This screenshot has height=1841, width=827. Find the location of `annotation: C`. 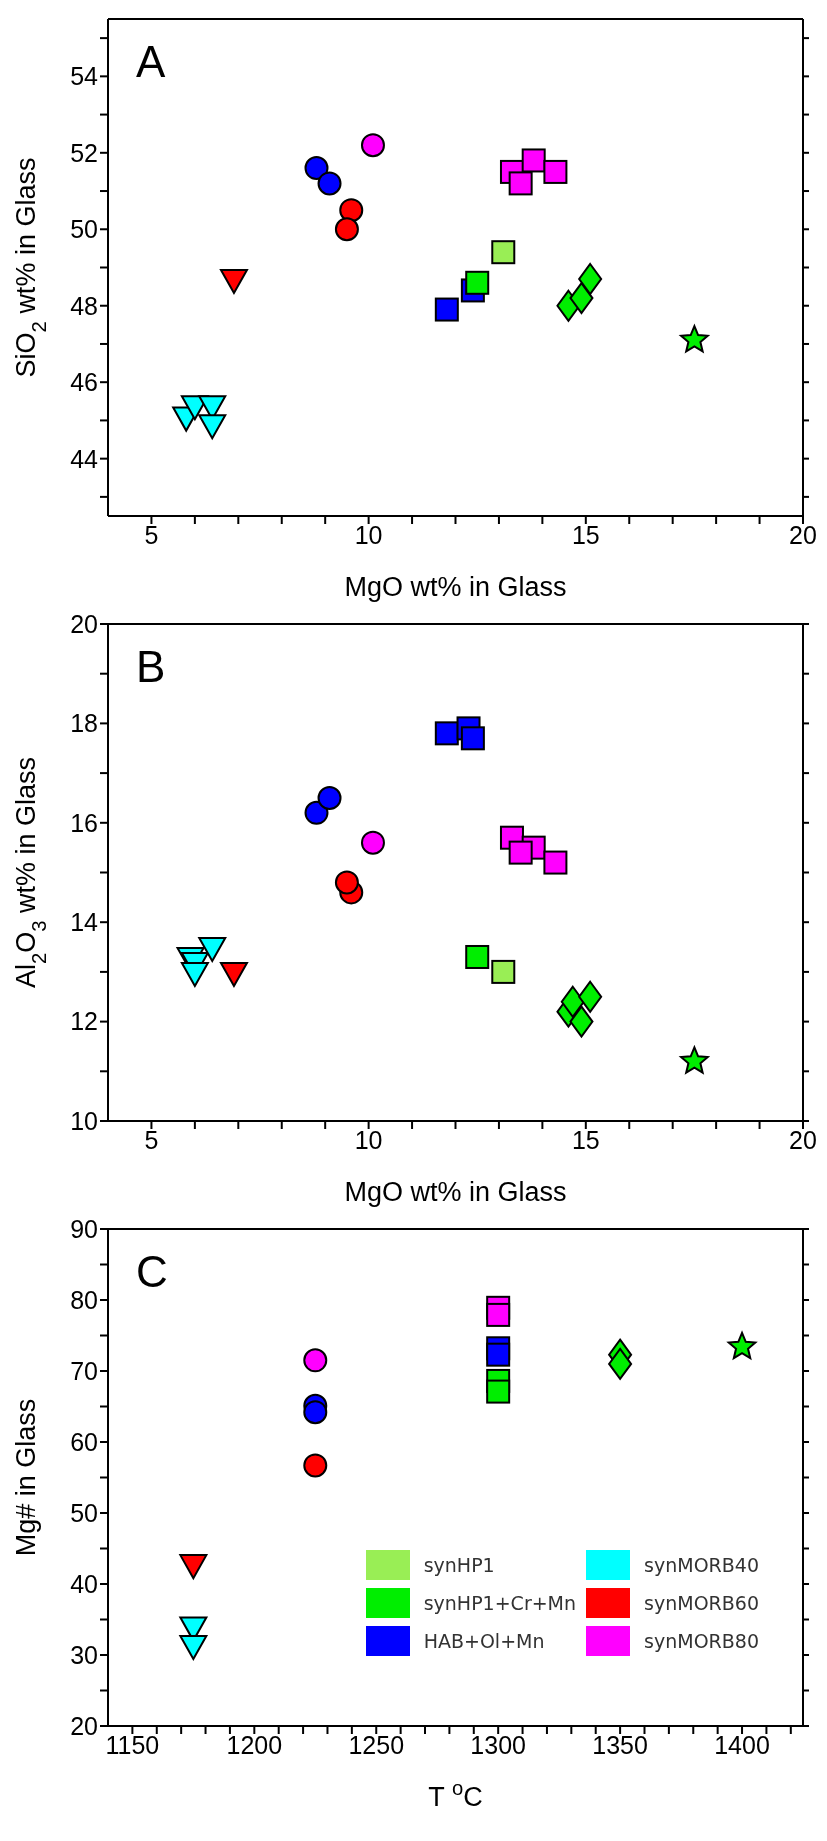

annotation: C is located at coordinates (152, 1271).